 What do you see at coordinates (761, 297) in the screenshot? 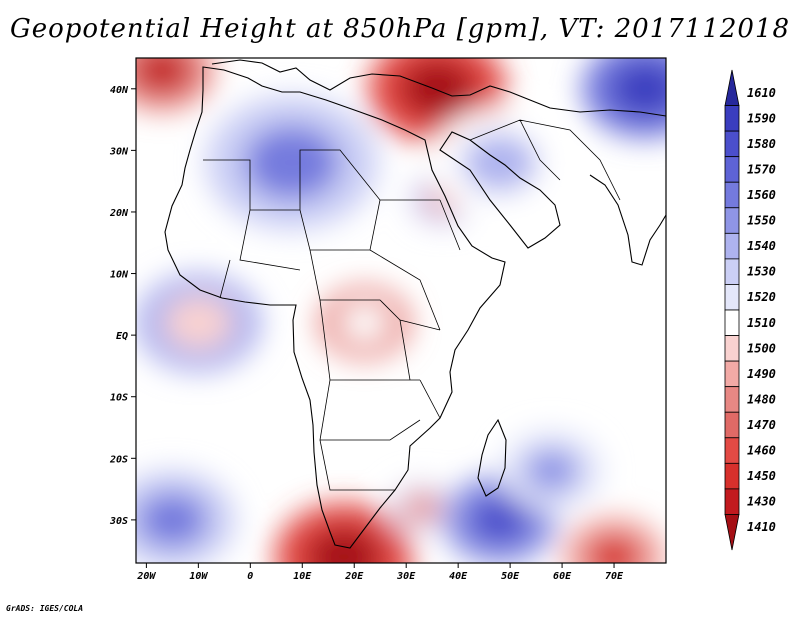
I see `colorbar-label: 1520` at bounding box center [761, 297].